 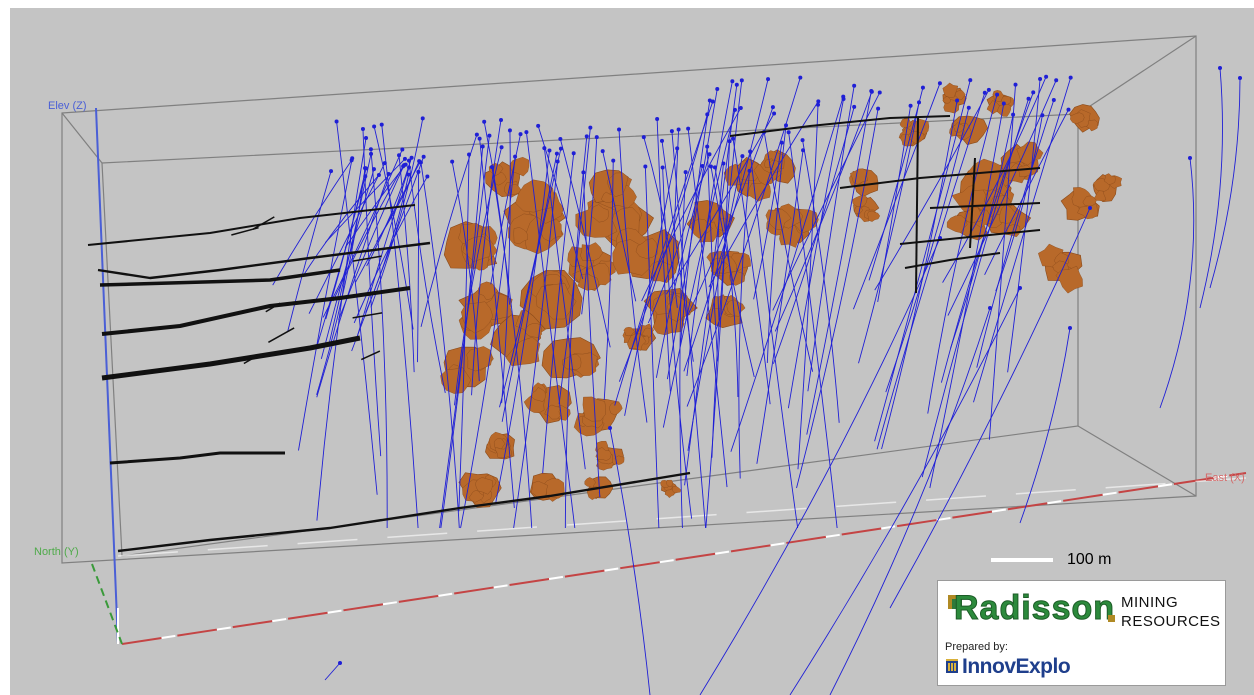 I want to click on north-axis, so click(x=107, y=604).